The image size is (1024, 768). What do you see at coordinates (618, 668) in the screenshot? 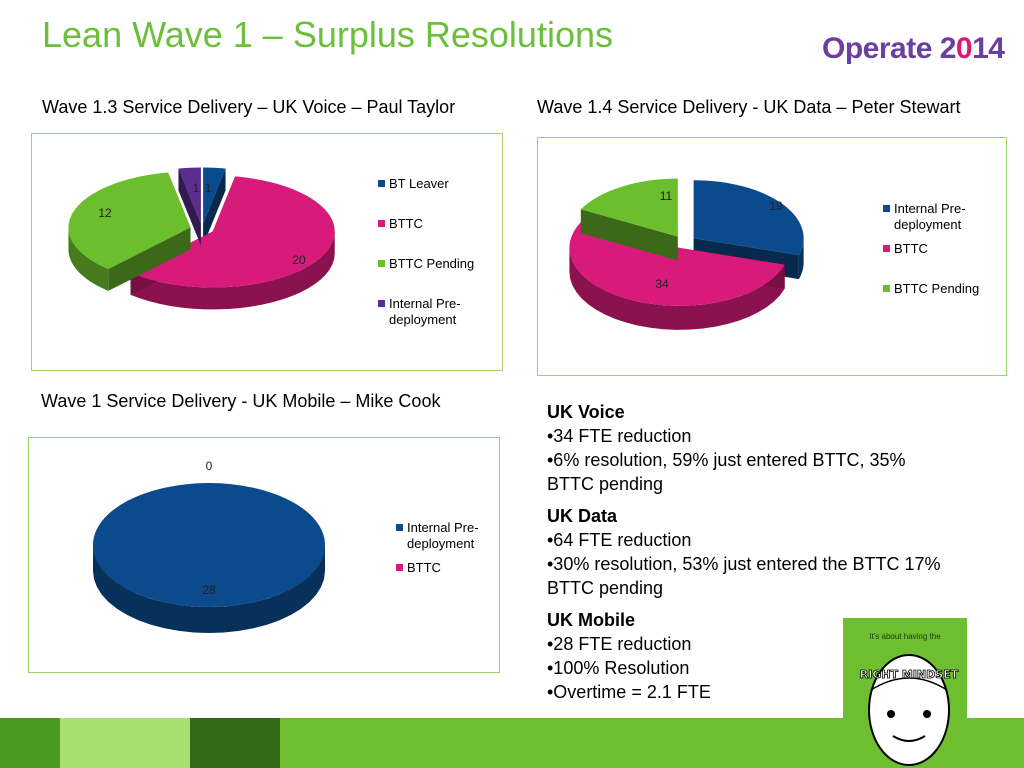
I see `summary-line: •100% Resolution` at bounding box center [618, 668].